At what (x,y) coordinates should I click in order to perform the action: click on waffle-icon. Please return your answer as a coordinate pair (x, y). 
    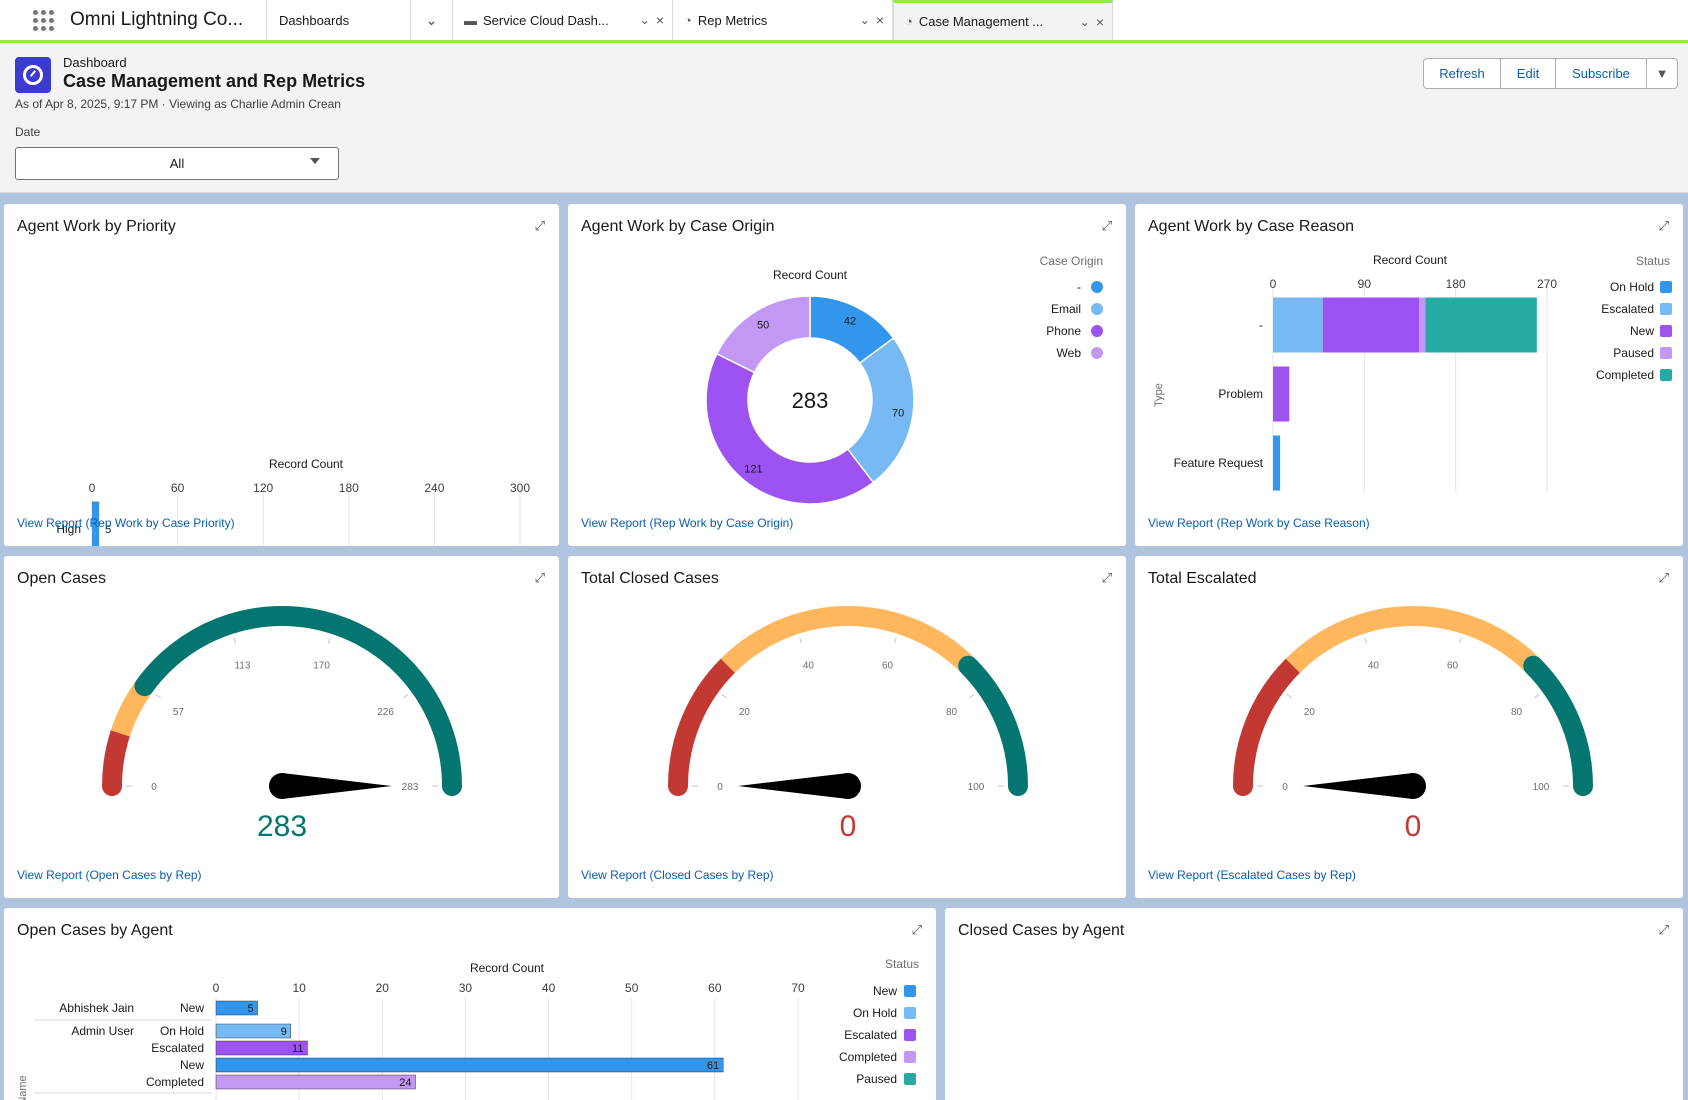
    Looking at the image, I should click on (43, 20).